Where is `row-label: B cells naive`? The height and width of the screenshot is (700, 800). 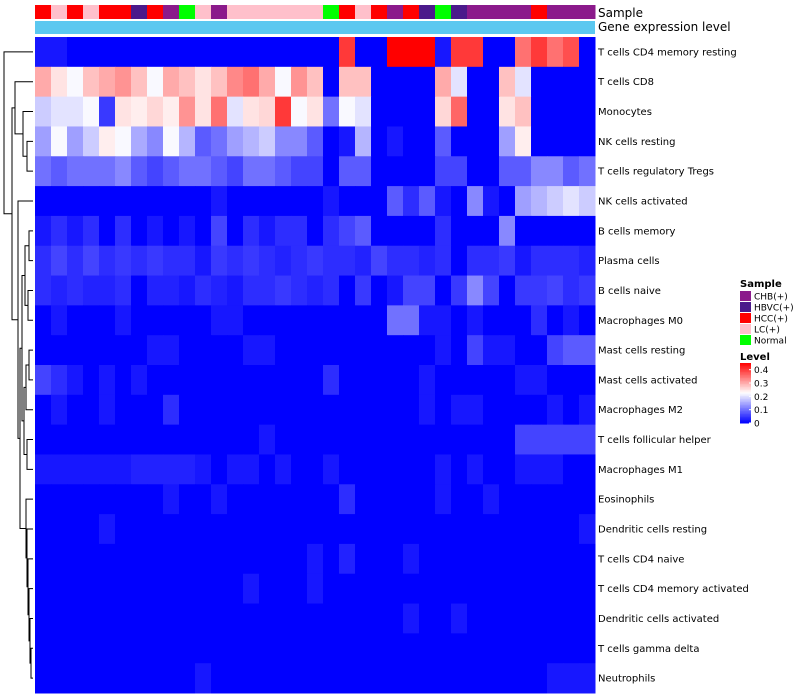 row-label: B cells naive is located at coordinates (629, 291).